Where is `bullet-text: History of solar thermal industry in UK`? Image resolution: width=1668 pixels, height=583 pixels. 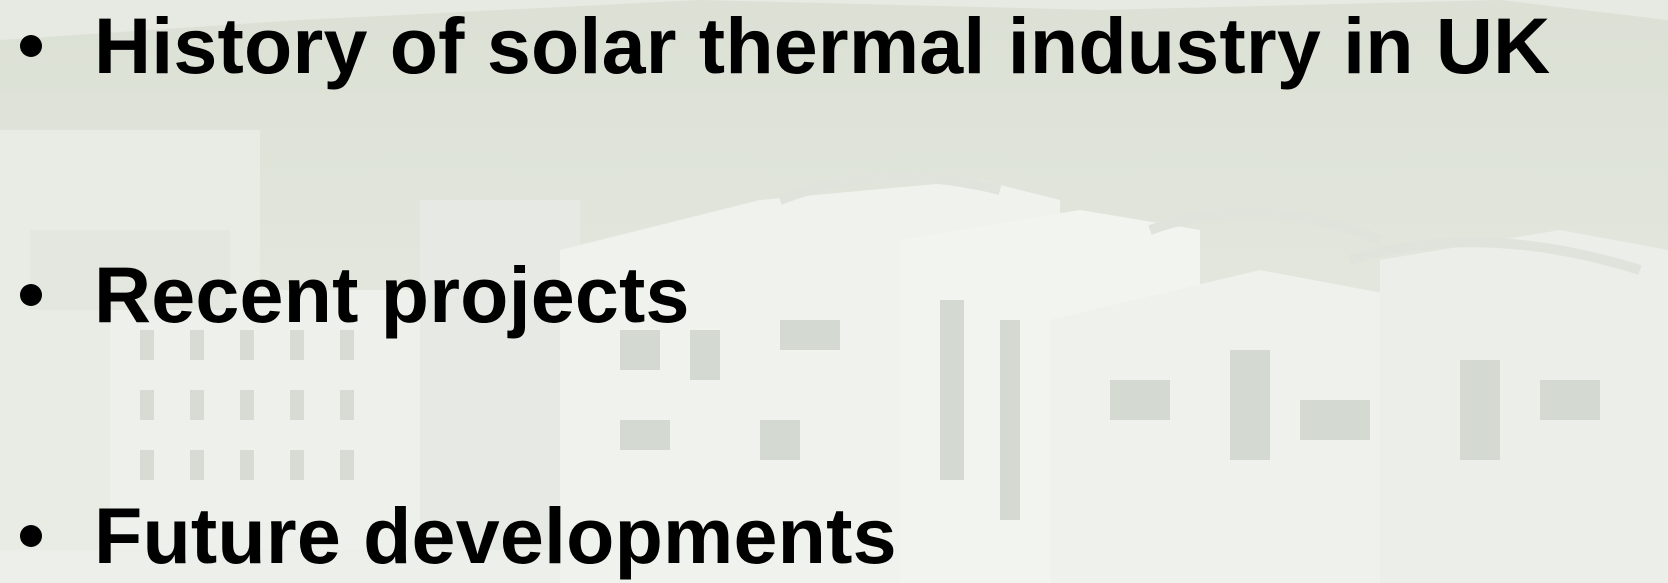
bullet-text: History of solar thermal industry in UK is located at coordinates (822, 45).